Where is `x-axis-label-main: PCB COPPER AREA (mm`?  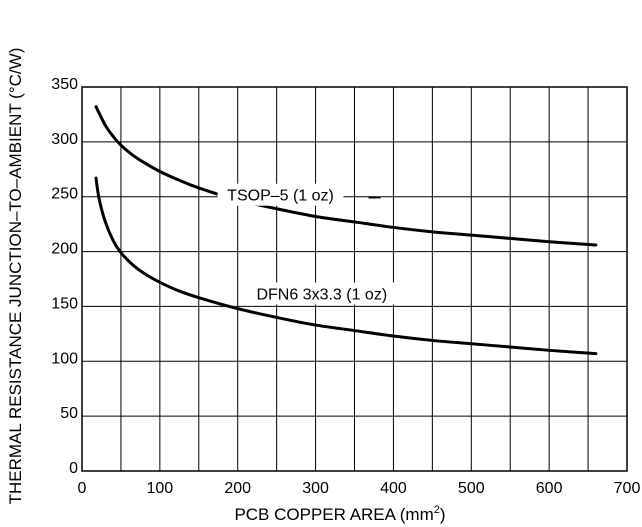 x-axis-label-main: PCB COPPER AREA (mm is located at coordinates (333, 514).